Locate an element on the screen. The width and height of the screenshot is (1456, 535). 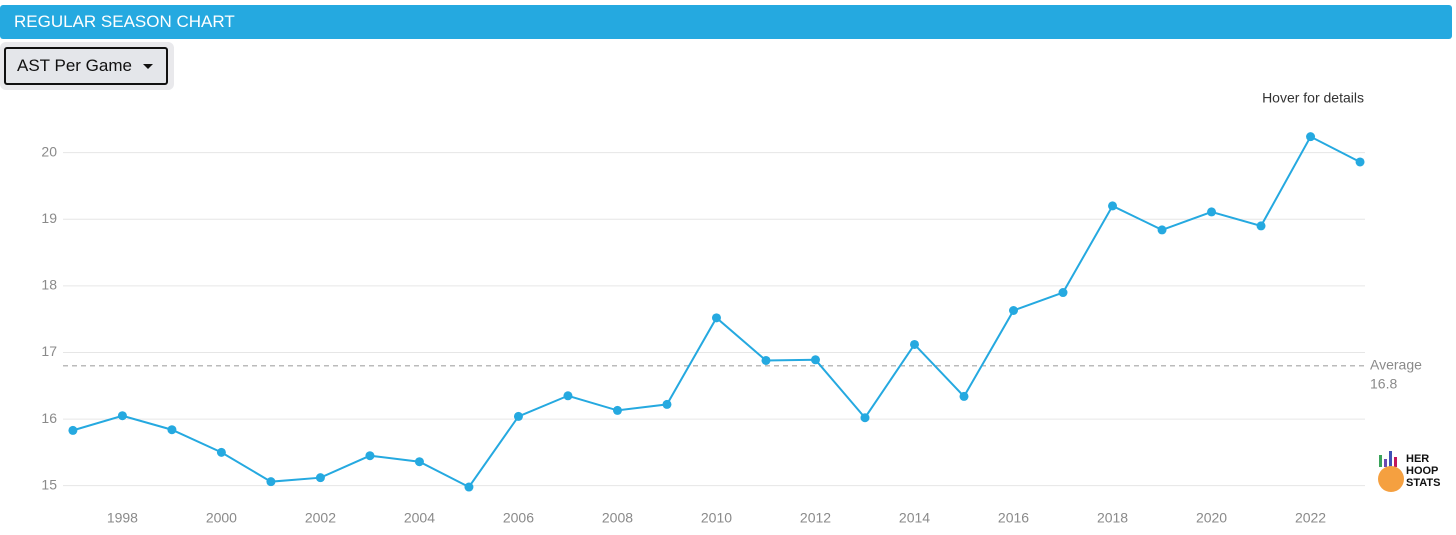
header: REGULAR SEASON CHART is located at coordinates (726, 22).